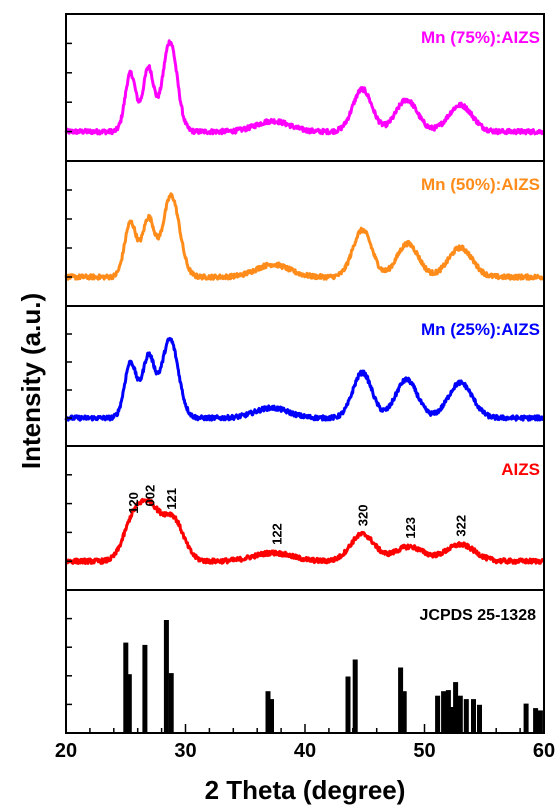 Image resolution: width=560 pixels, height=807 pixels. What do you see at coordinates (544, 751) in the screenshot?
I see `x-tick-label: 60` at bounding box center [544, 751].